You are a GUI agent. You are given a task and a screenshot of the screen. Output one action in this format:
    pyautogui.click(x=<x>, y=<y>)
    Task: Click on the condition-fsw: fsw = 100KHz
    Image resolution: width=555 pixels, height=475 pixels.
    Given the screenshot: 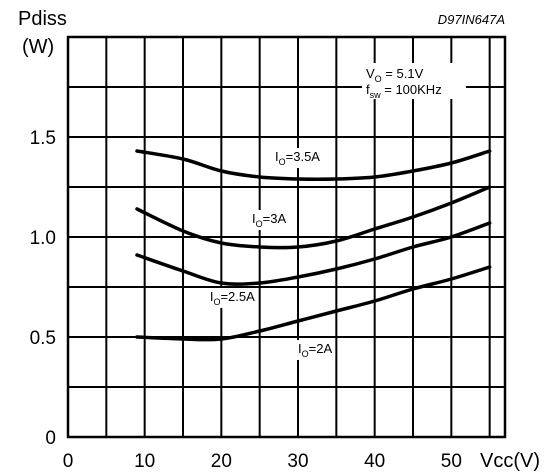 What is the action you would take?
    pyautogui.click(x=404, y=91)
    